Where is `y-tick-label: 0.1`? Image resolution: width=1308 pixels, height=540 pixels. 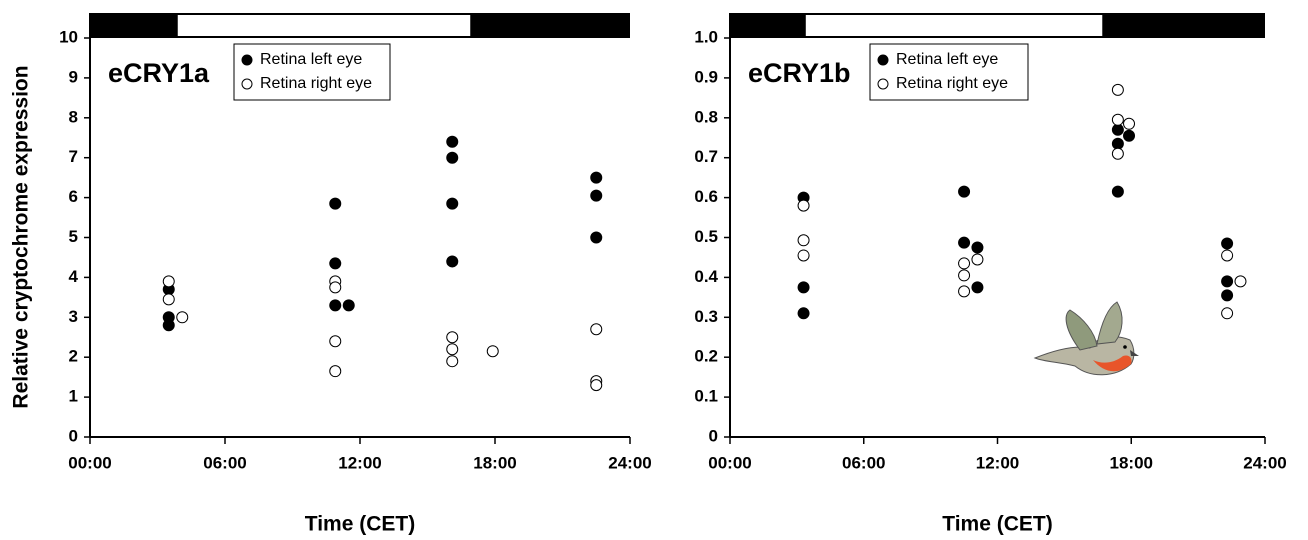 y-tick-label: 0.1 is located at coordinates (706, 396).